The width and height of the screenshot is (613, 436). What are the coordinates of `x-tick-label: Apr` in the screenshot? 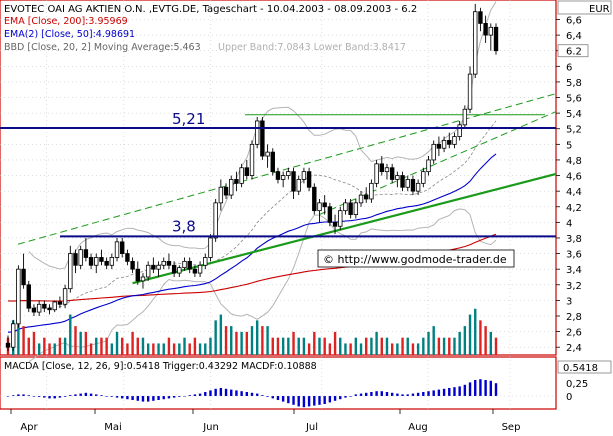 It's located at (29, 427).